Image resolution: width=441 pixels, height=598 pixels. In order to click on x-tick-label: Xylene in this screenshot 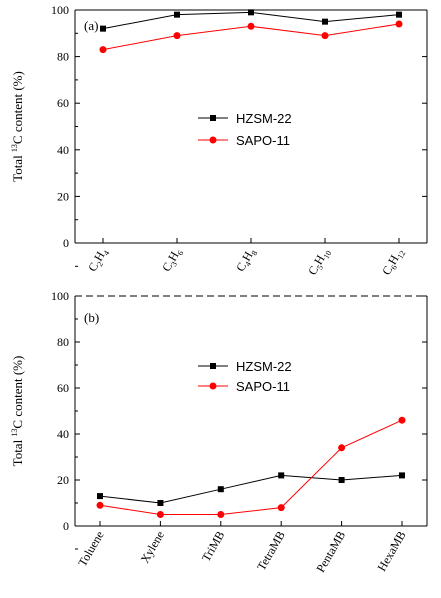, I will do `click(152, 547)`.